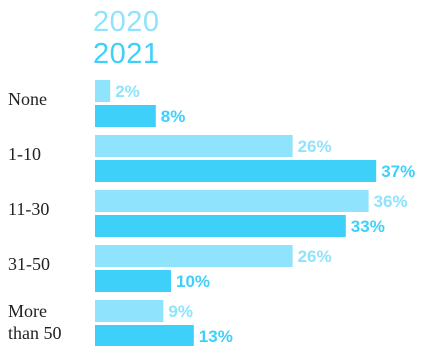 This screenshot has height=346, width=421. I want to click on value-label-2021-1-10: 37%, so click(398, 171).